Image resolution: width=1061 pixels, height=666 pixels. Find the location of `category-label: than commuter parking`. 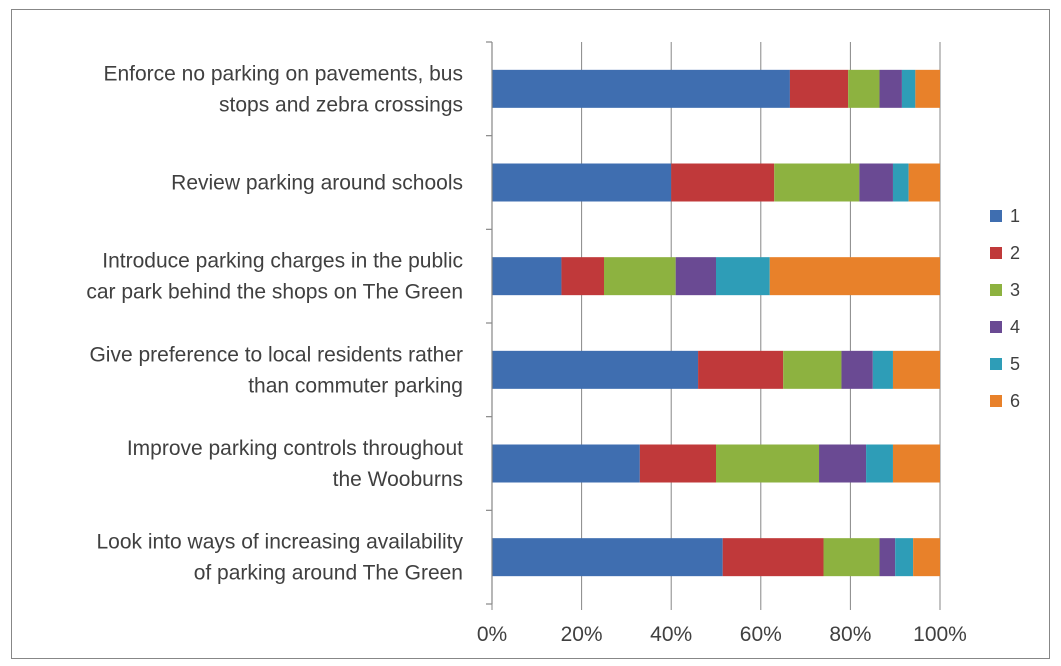

category-label: than commuter parking is located at coordinates (355, 385).